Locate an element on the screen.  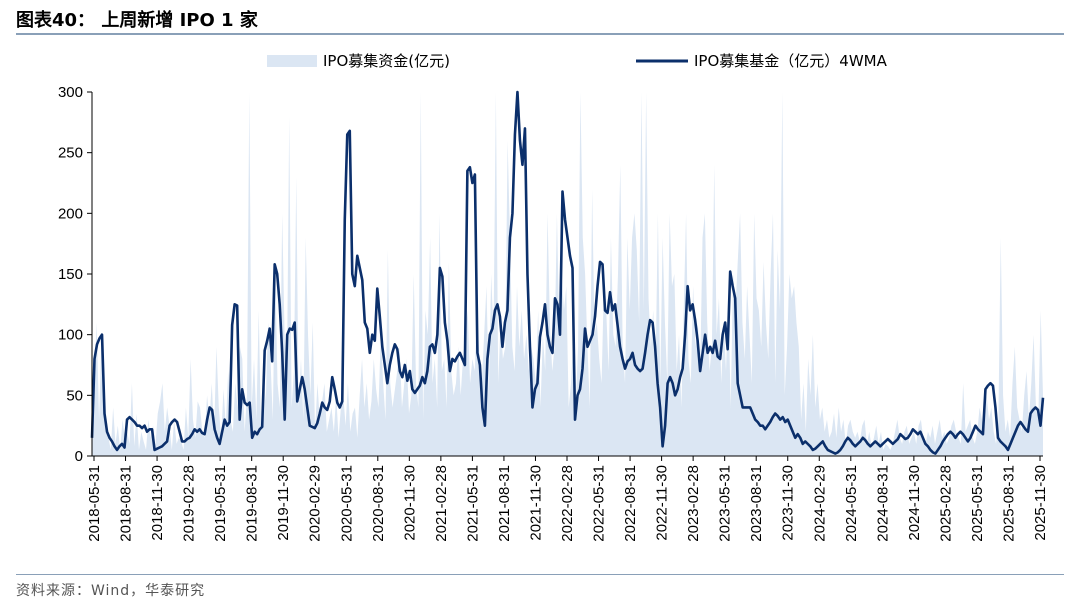
y-tick-label: 250 is located at coordinates (70, 153).